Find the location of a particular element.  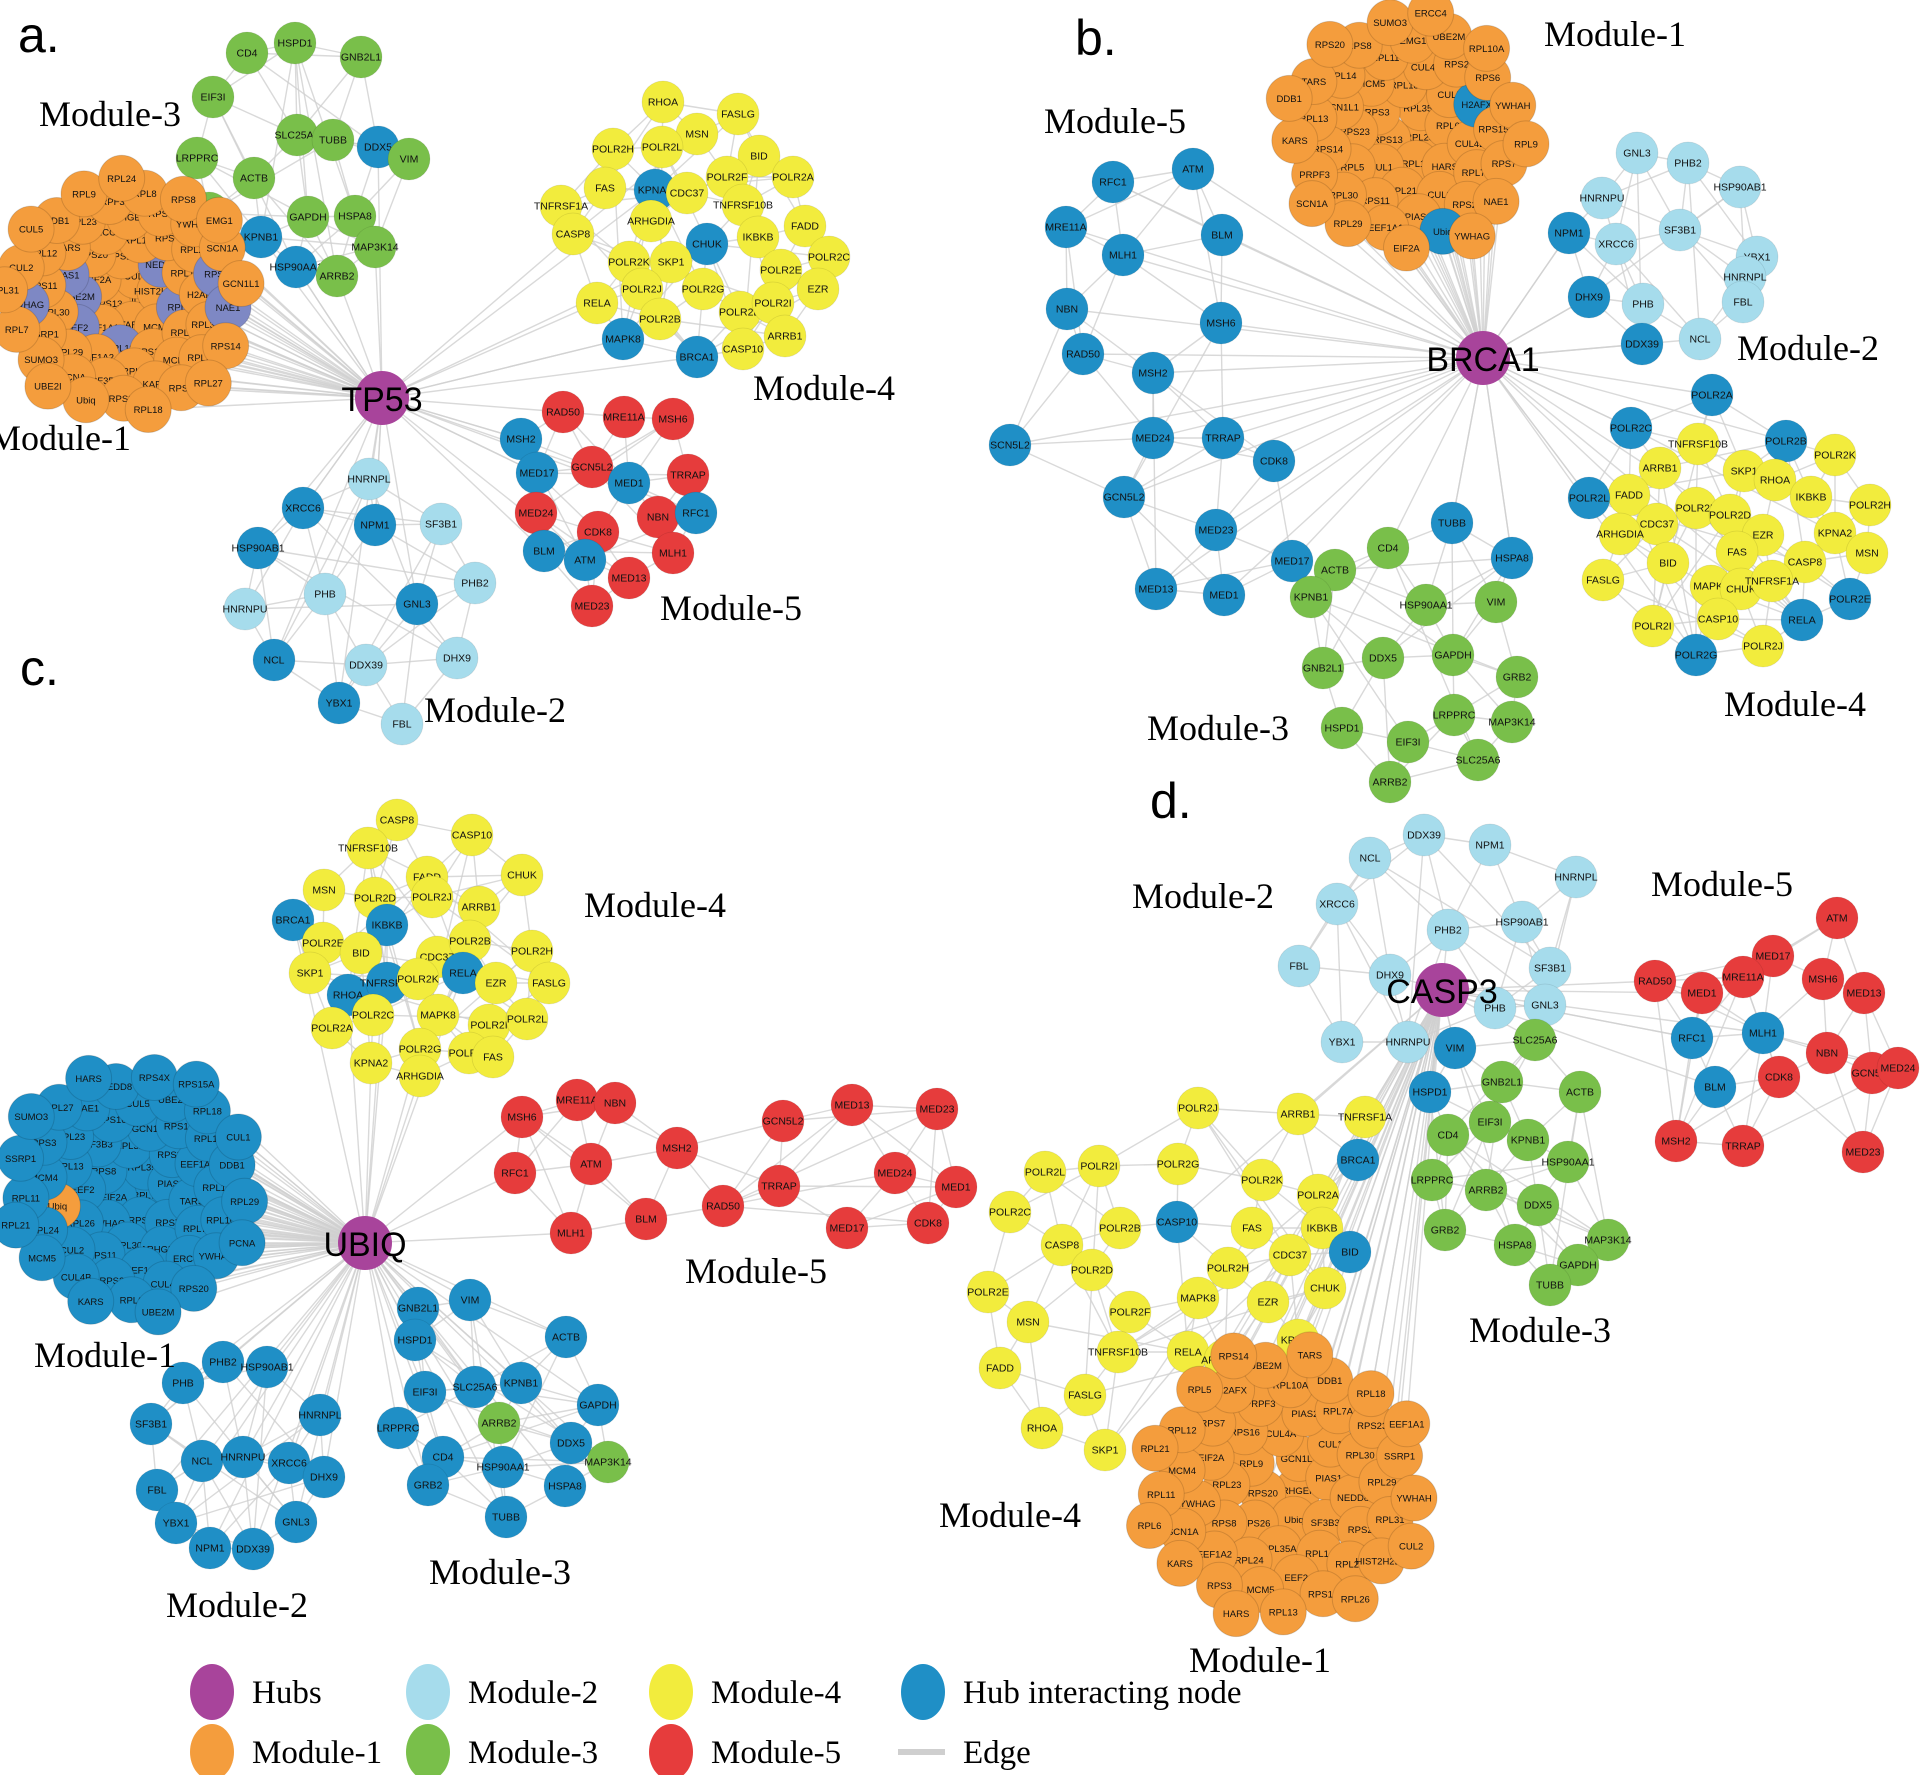

node-label: RPL24 is located at coordinates (121, 179).